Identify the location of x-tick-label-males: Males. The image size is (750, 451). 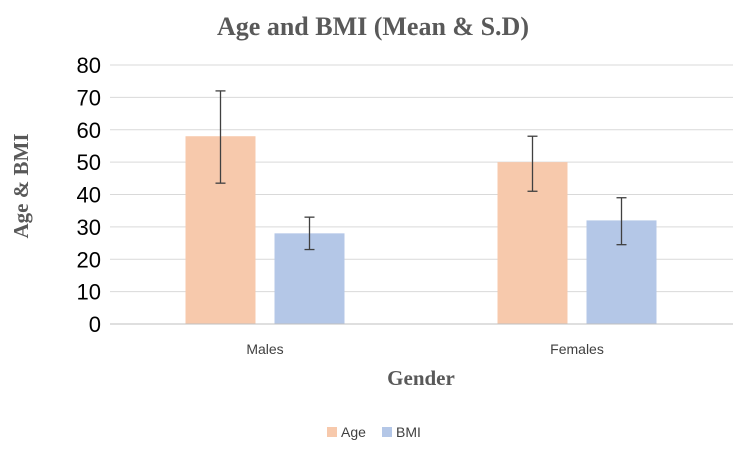
(264, 349).